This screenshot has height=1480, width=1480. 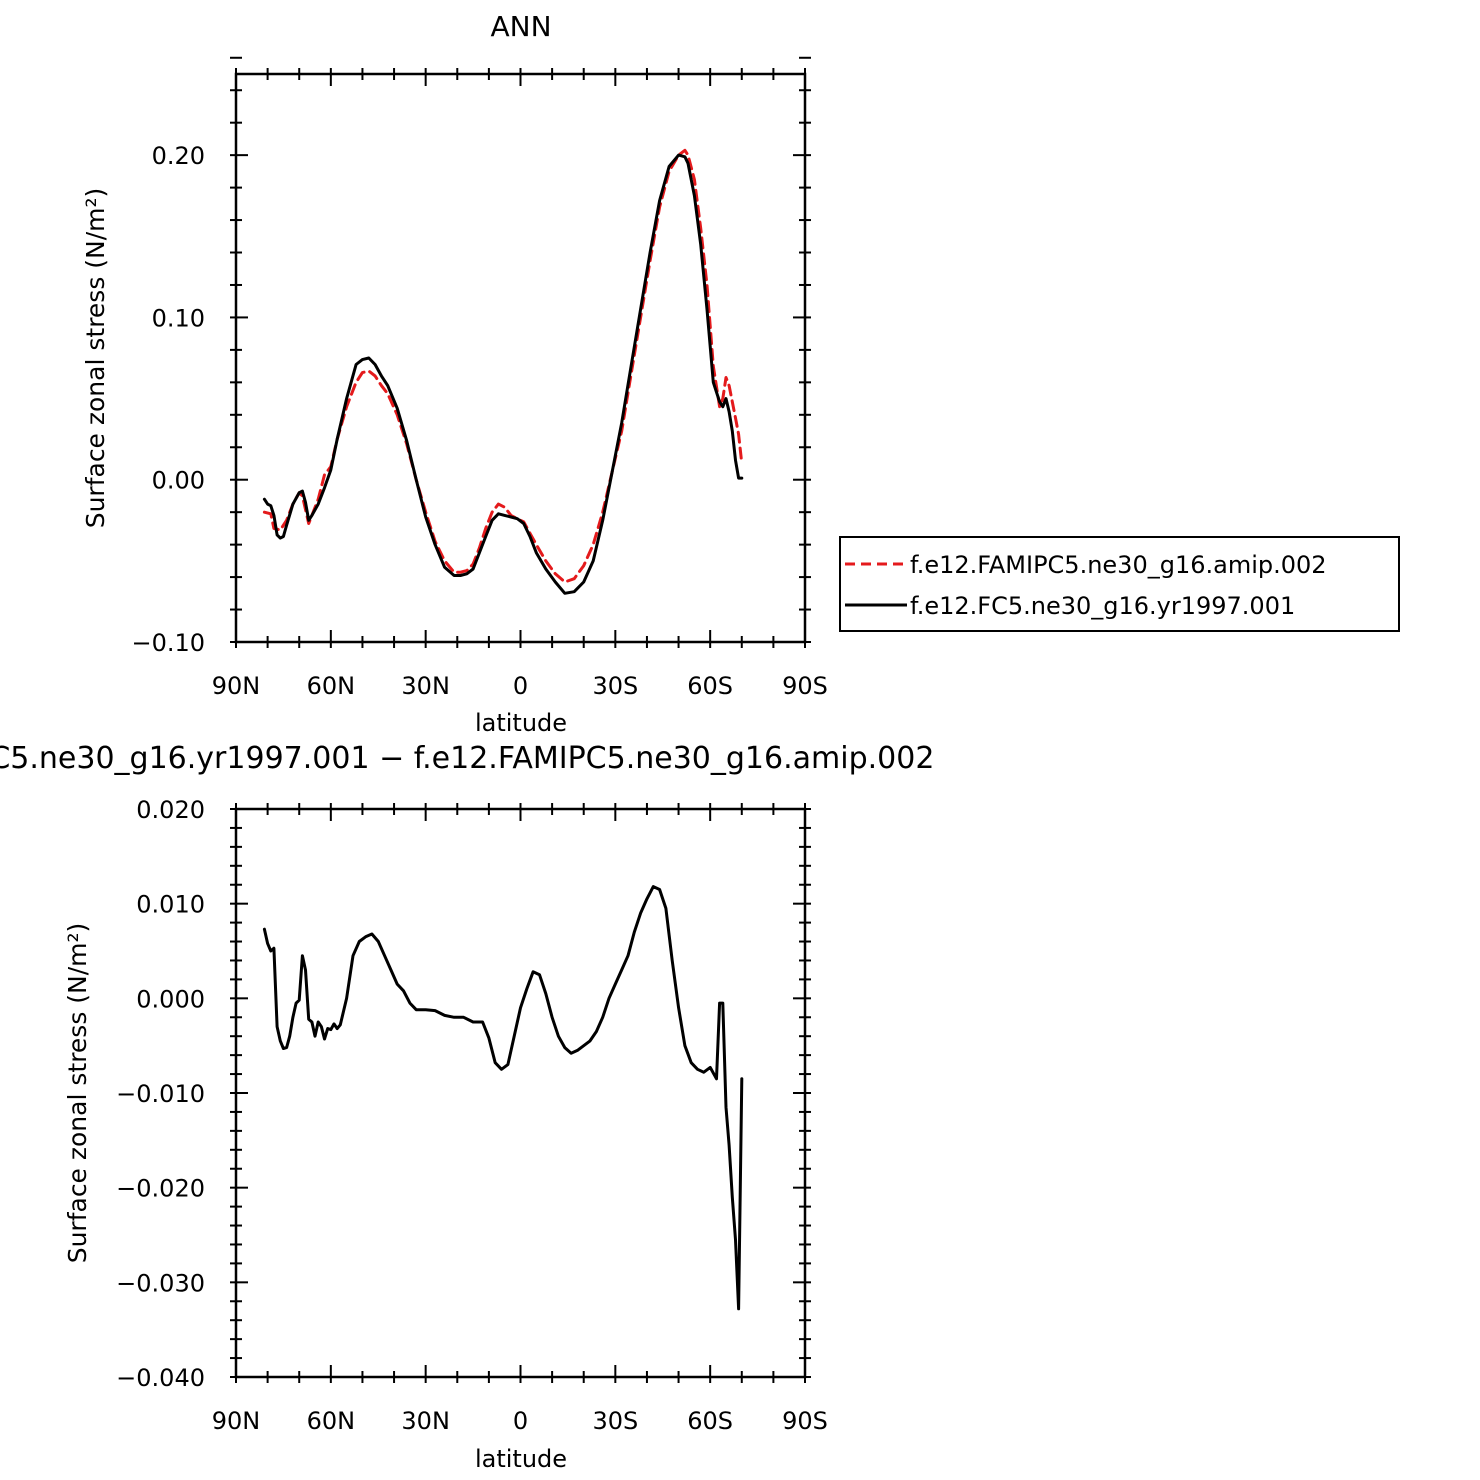 I want to click on bottom-chart-ylabel: Surface zonal stress (N/m²), so click(x=77, y=1093).